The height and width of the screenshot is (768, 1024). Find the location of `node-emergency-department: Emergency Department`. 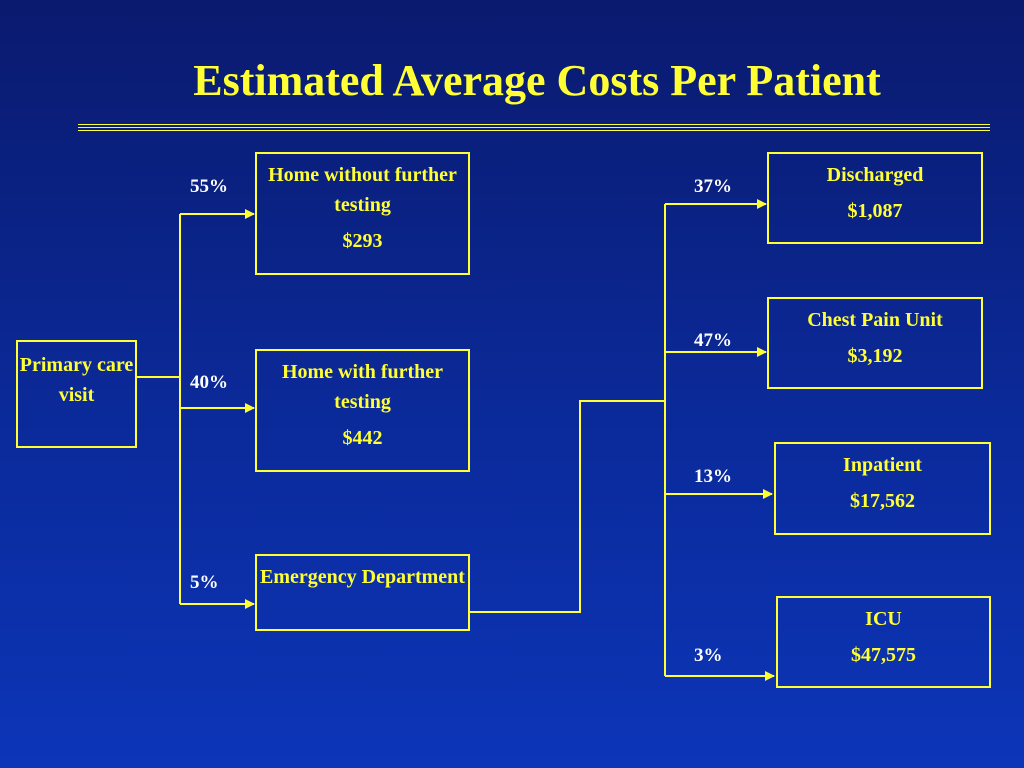

node-emergency-department: Emergency Department is located at coordinates (362, 592).